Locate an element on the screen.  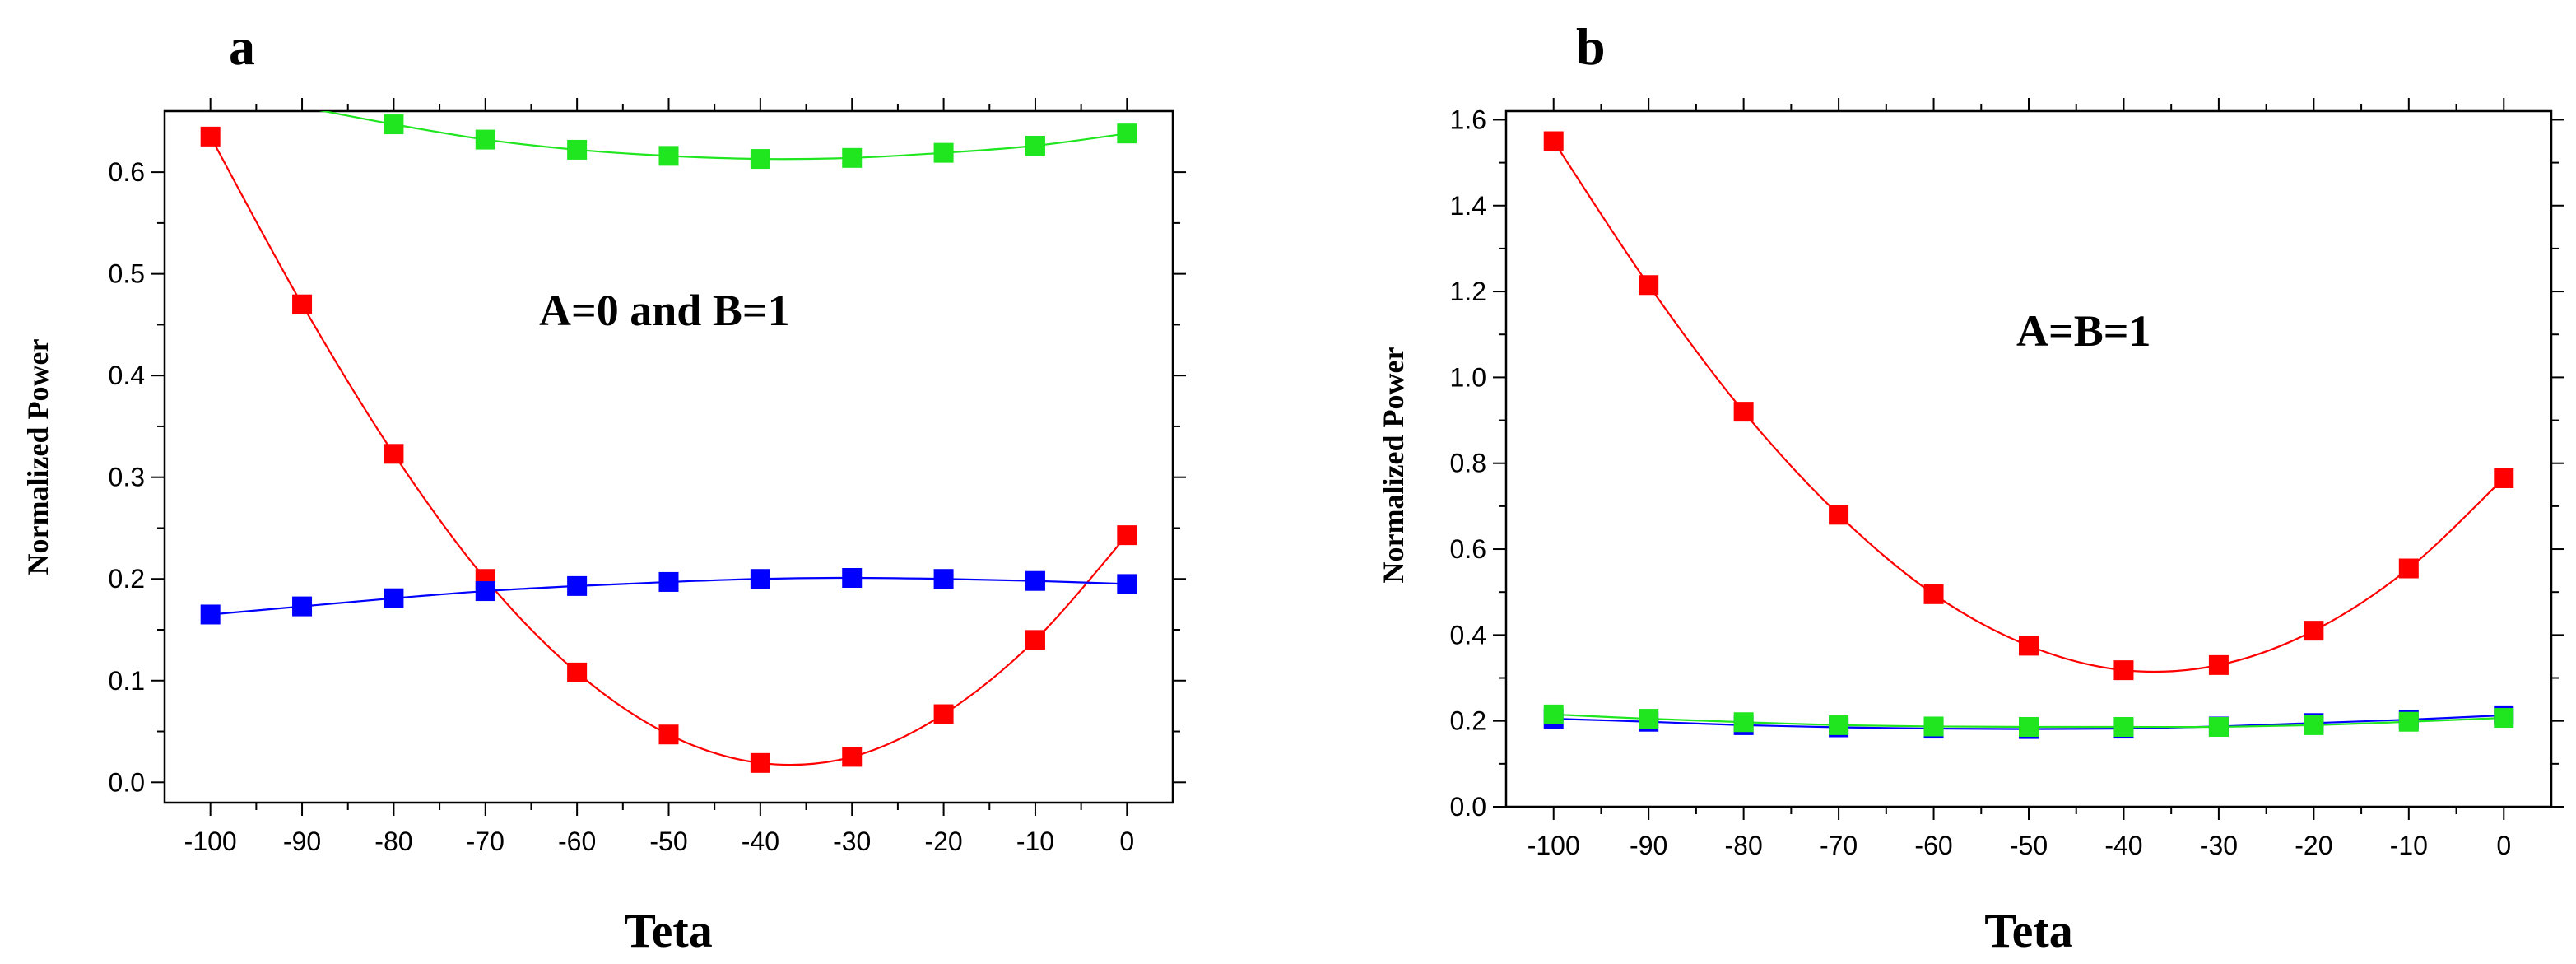
panel-a-y-tick-label: 0.4 is located at coordinates (127, 375).